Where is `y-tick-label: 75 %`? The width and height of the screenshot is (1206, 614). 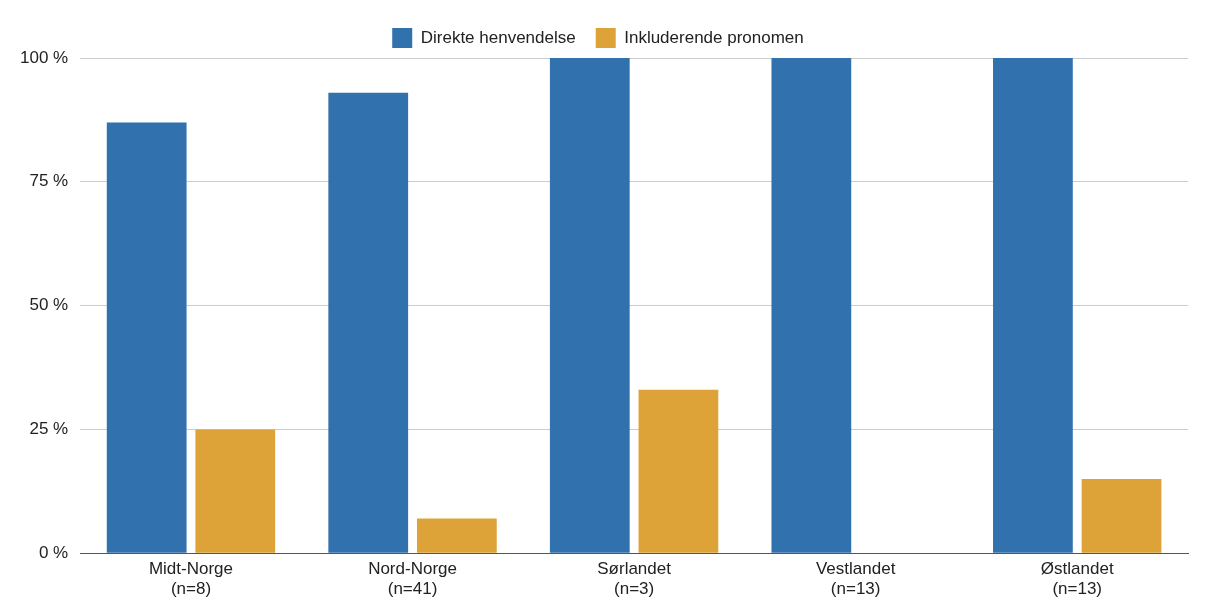 y-tick-label: 75 % is located at coordinates (49, 181).